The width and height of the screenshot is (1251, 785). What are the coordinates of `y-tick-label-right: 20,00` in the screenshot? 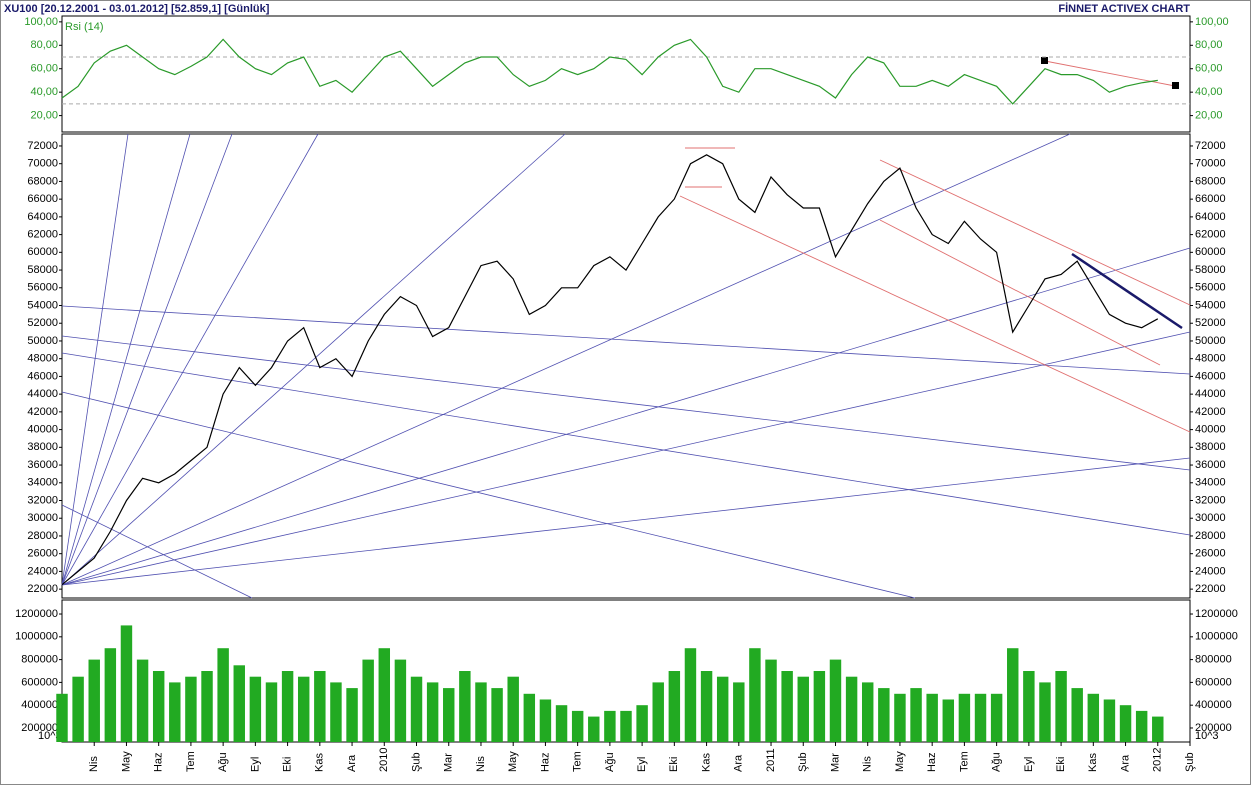 It's located at (1209, 116).